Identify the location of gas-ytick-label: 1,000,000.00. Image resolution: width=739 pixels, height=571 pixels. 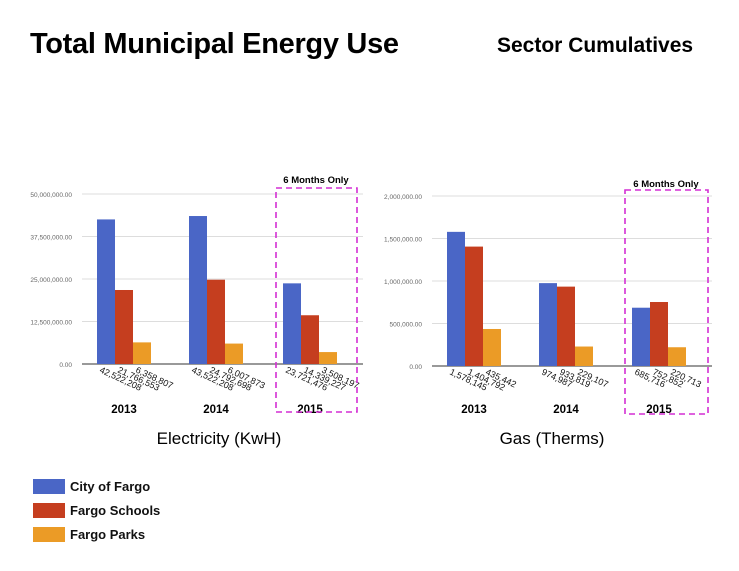
(403, 282).